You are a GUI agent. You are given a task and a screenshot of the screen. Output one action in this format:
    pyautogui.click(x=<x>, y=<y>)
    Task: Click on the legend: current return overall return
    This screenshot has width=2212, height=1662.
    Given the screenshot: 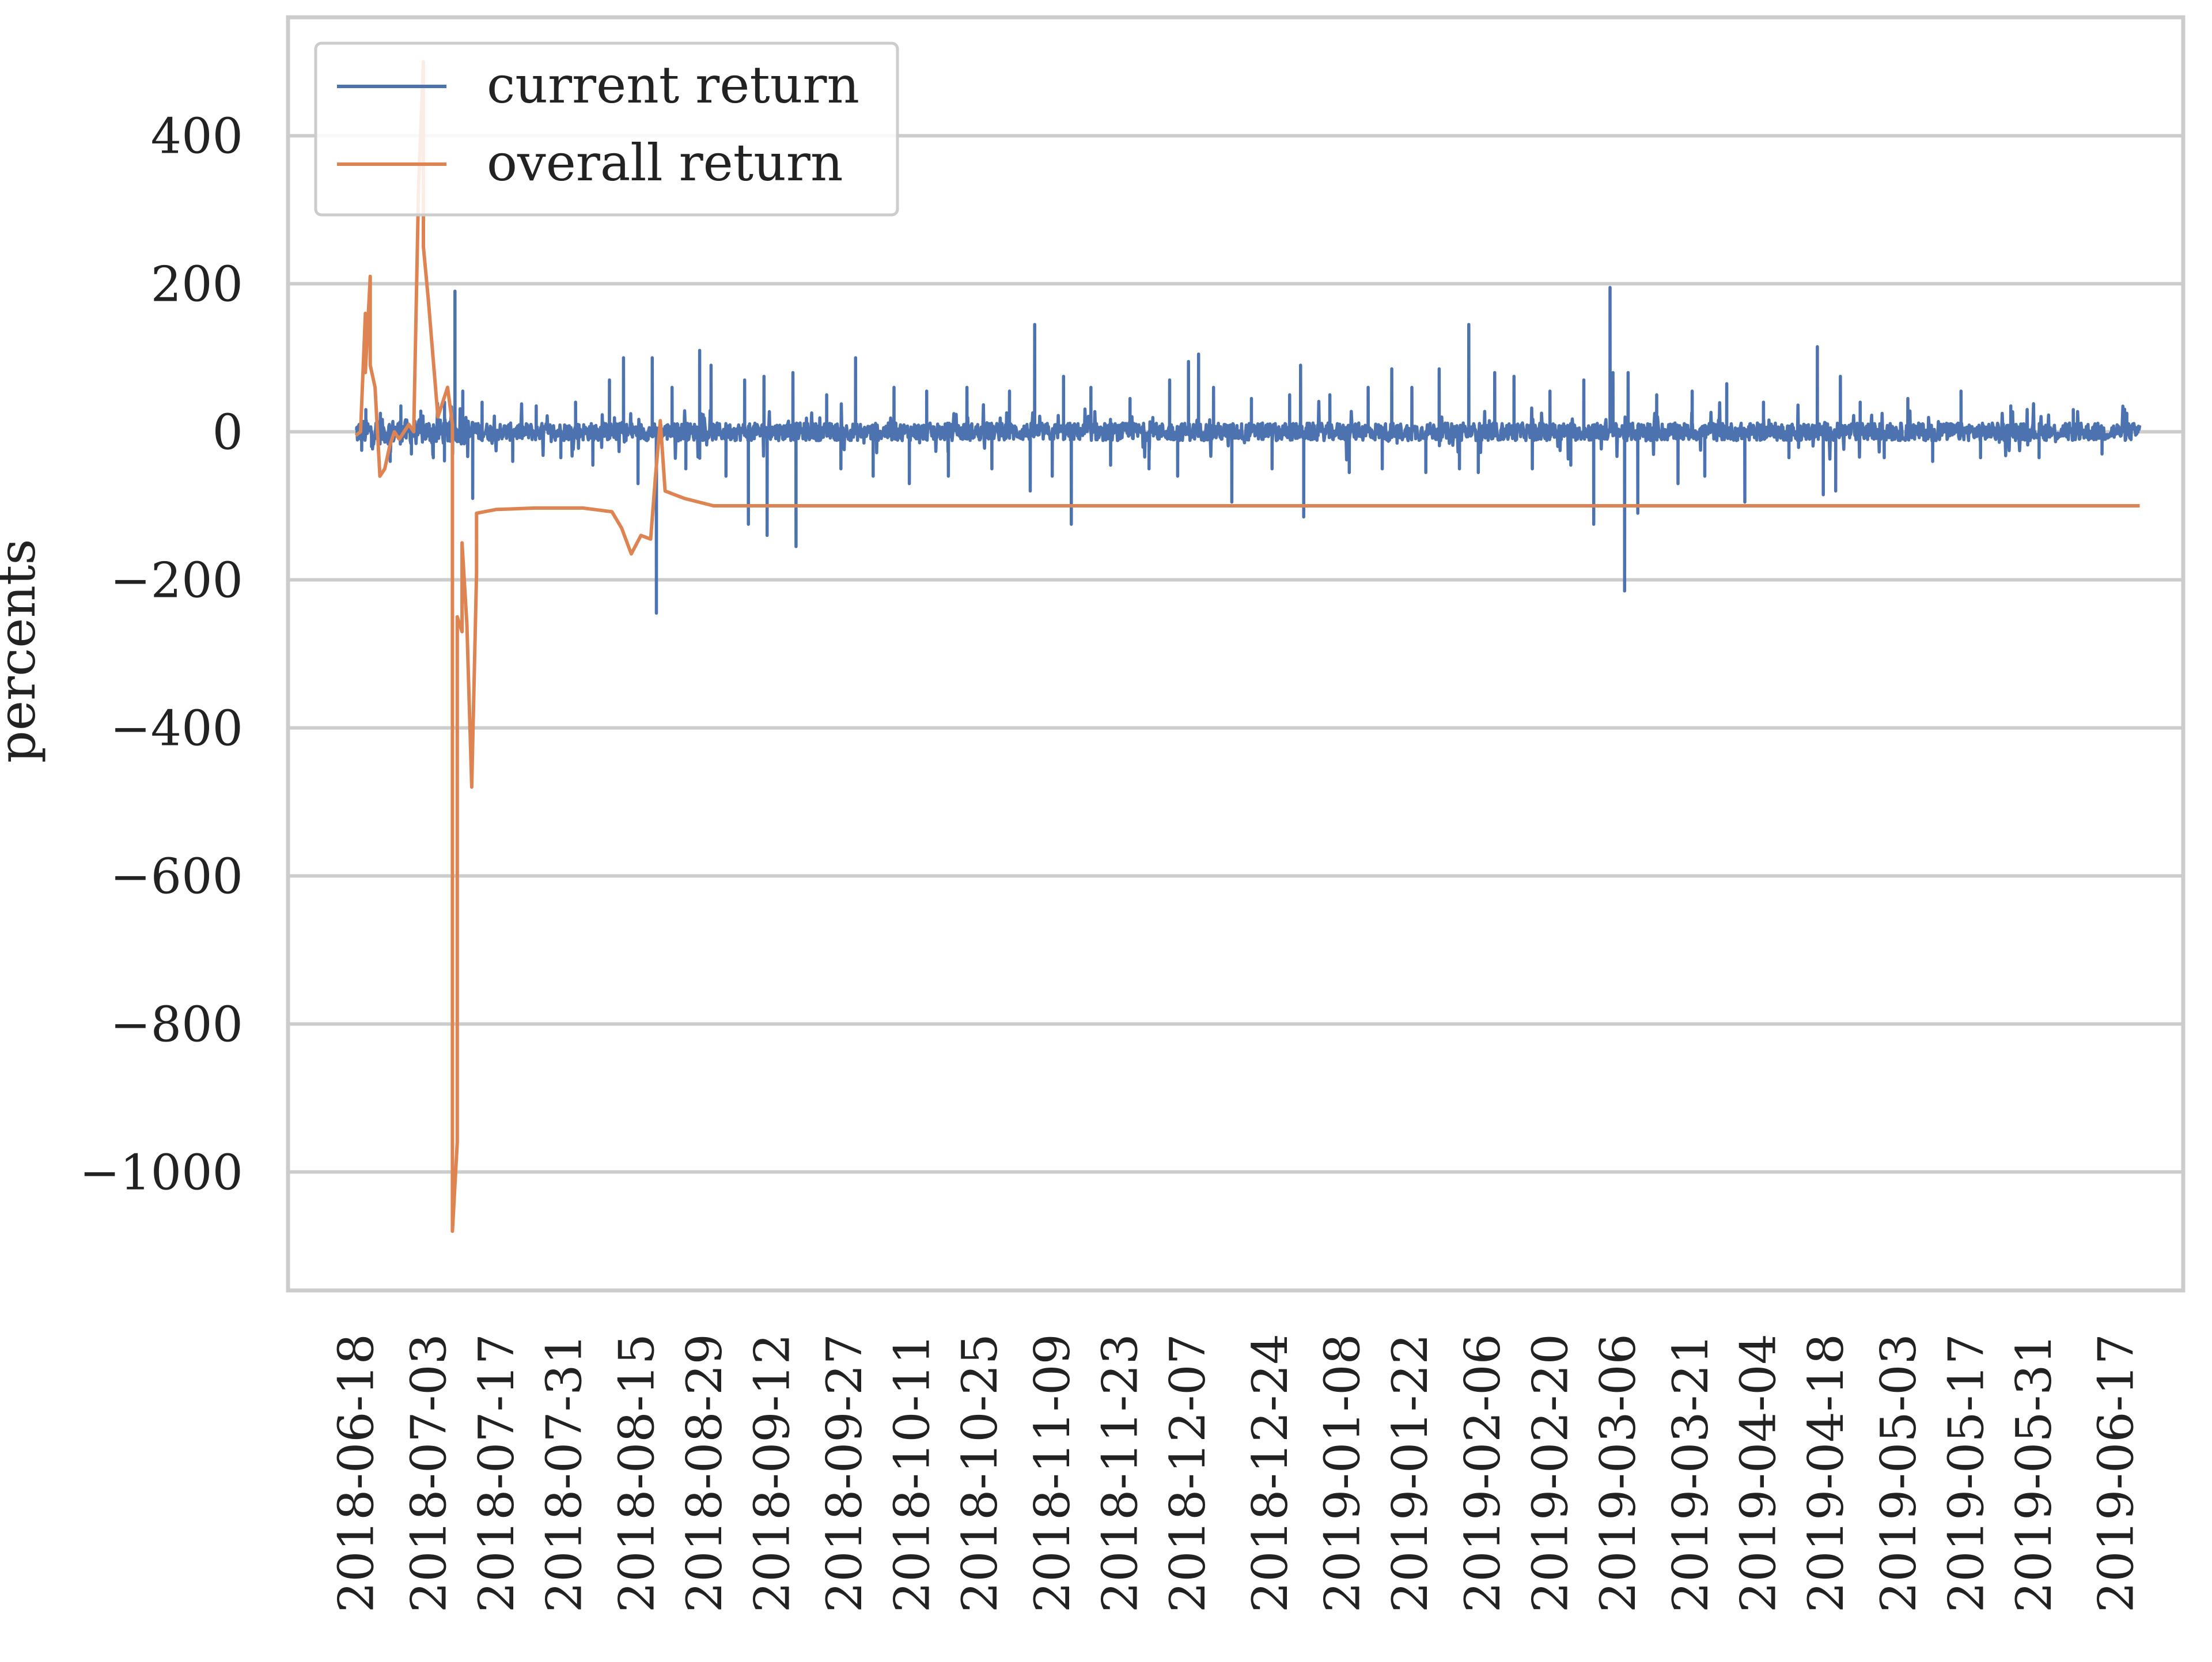 What is the action you would take?
    pyautogui.click(x=606, y=129)
    